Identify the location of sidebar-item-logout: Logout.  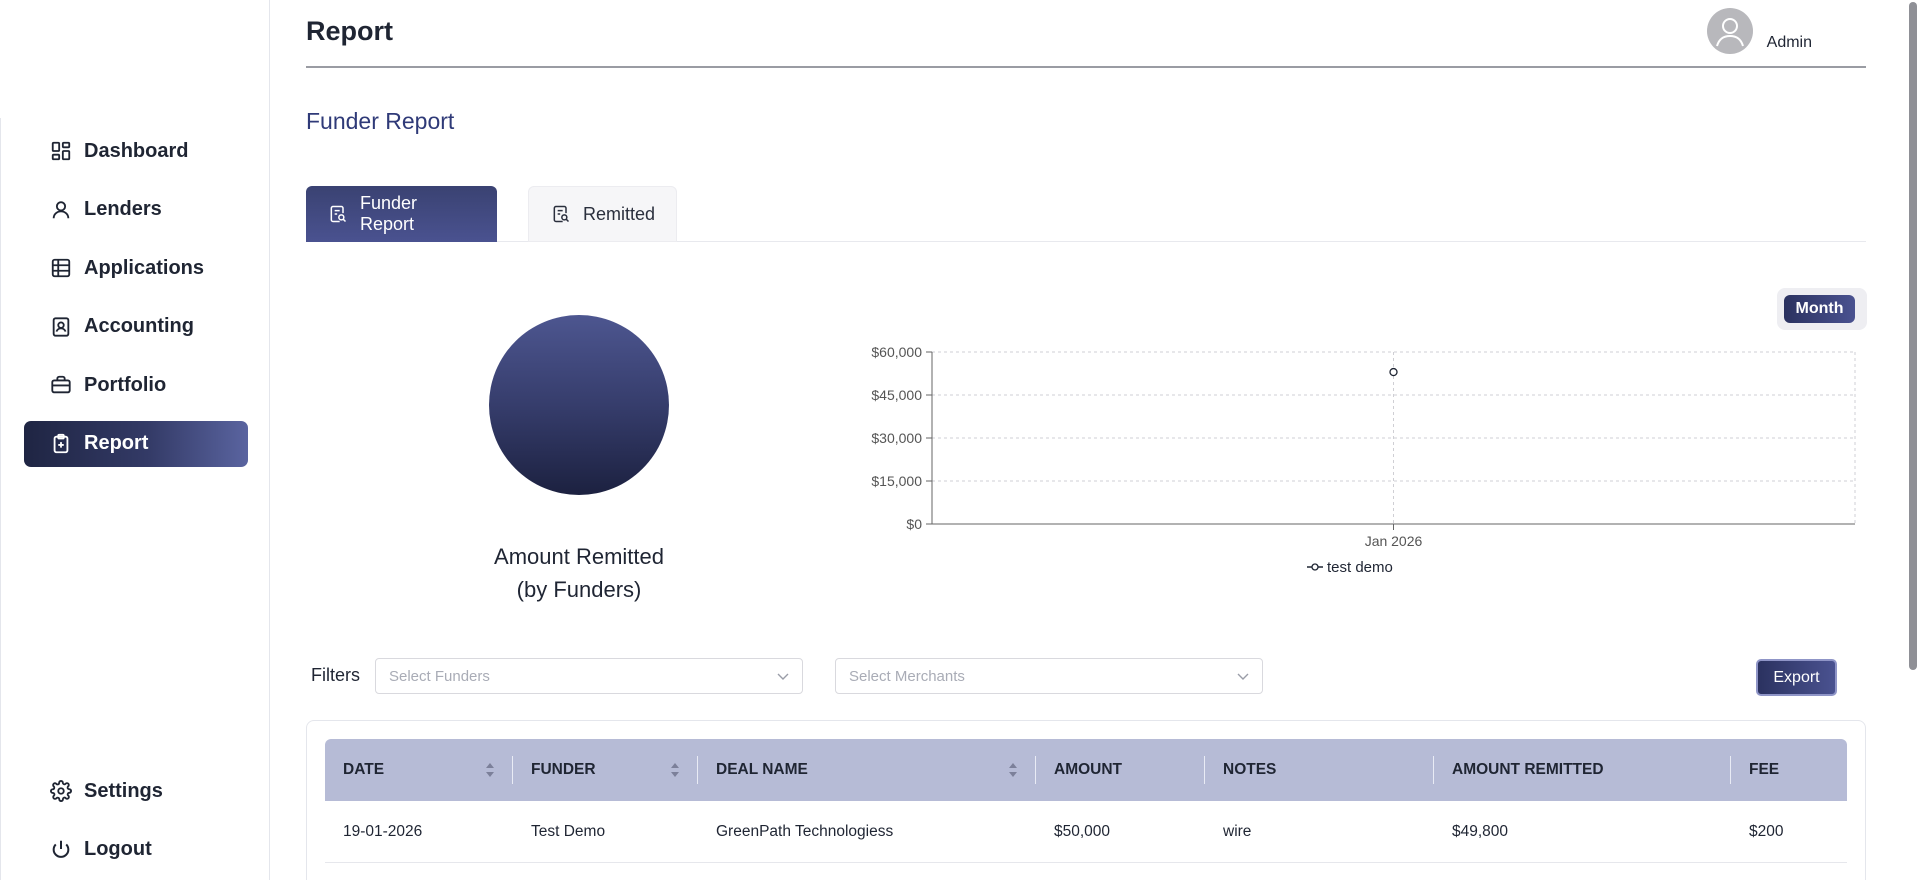
(136, 849).